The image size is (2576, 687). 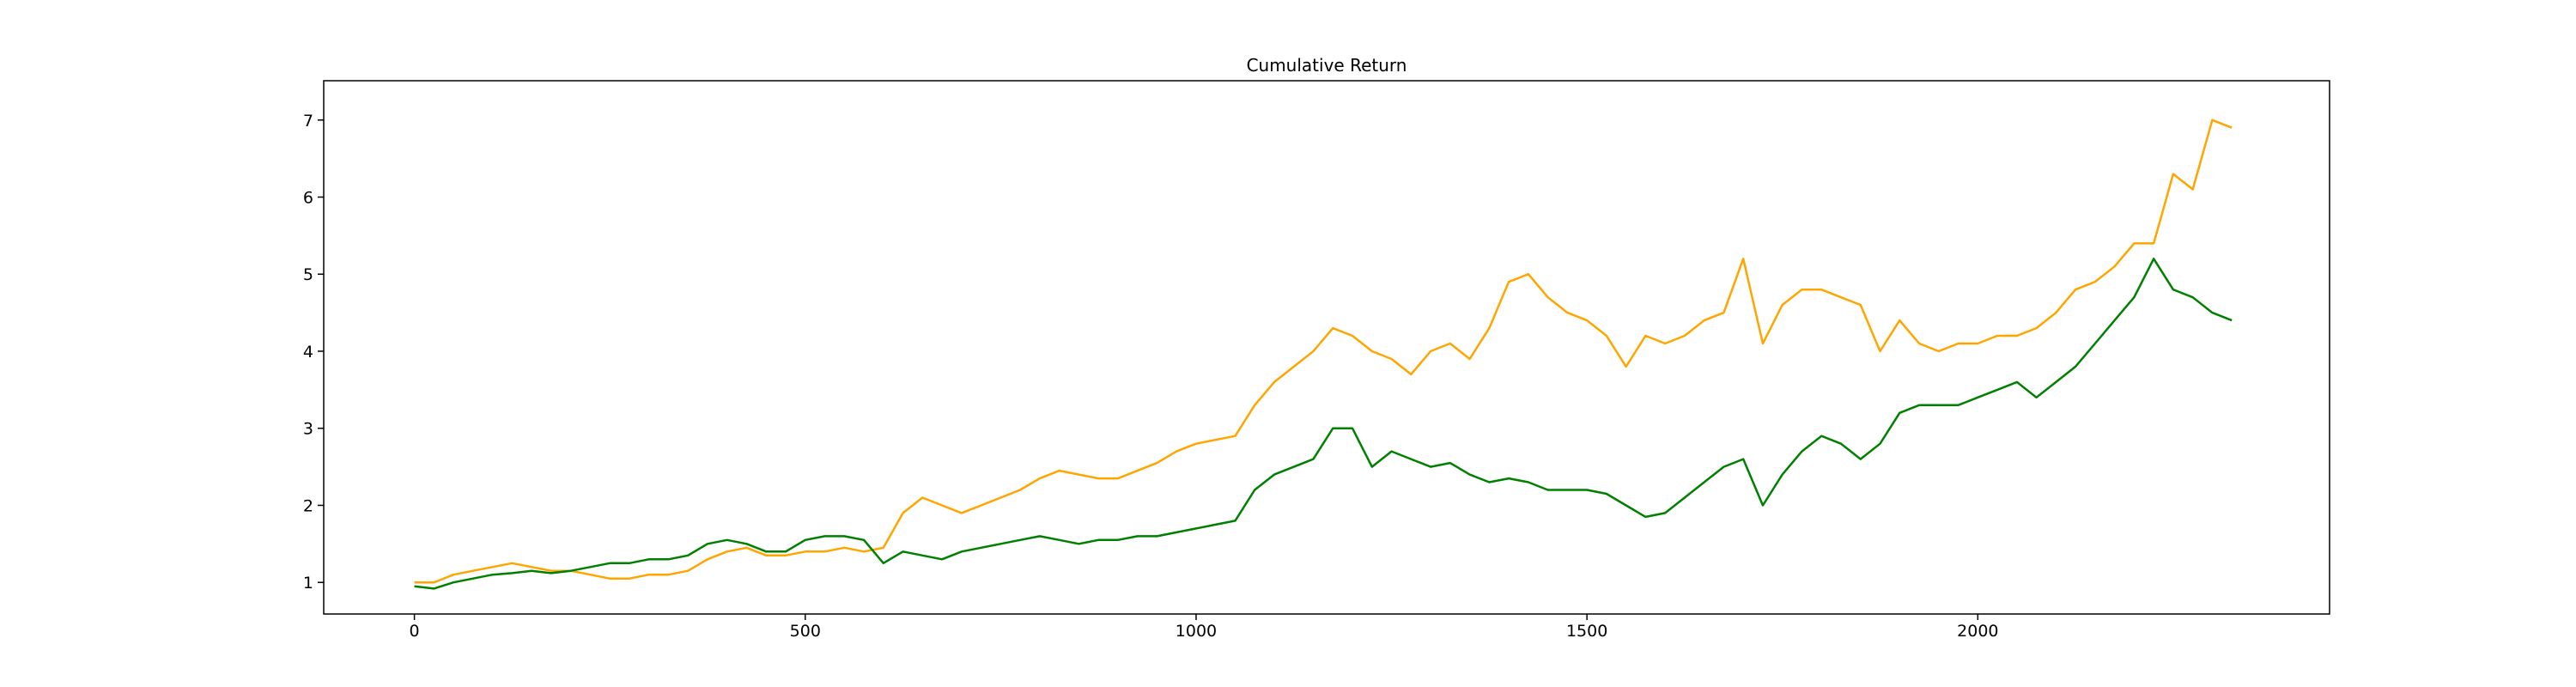 What do you see at coordinates (308, 274) in the screenshot?
I see `y-tick-label: 5` at bounding box center [308, 274].